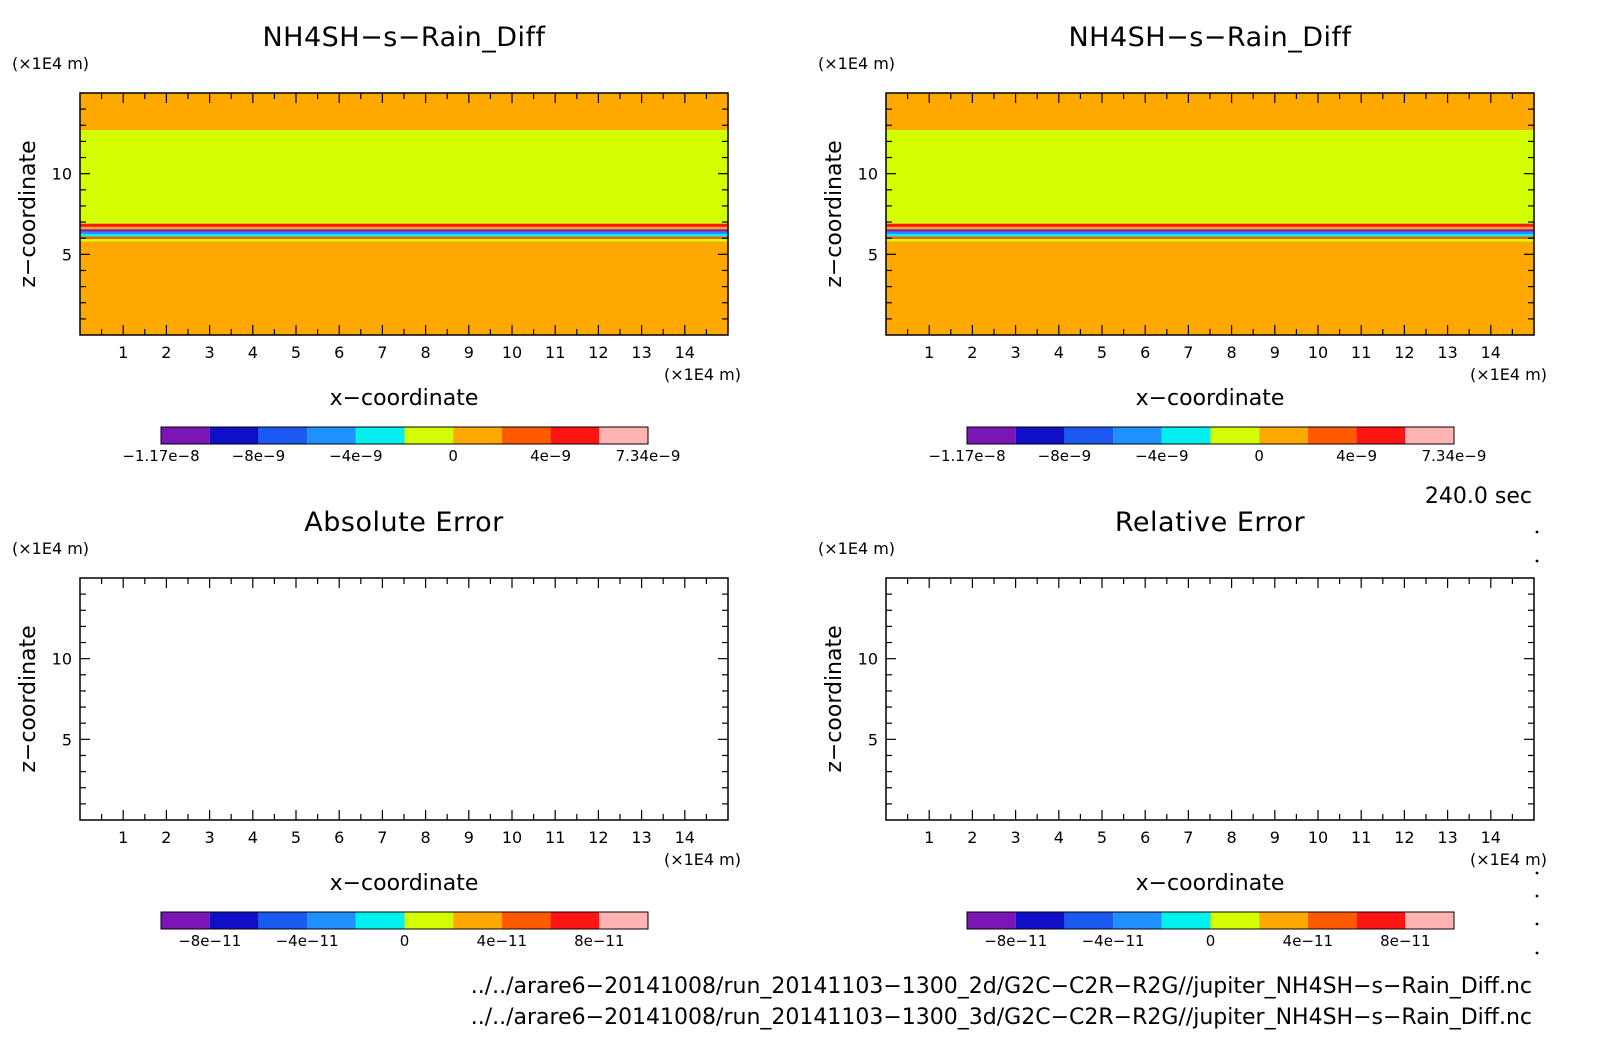 The width and height of the screenshot is (1604, 1054). I want to click on colorbar-label: 4e−9, so click(550, 456).